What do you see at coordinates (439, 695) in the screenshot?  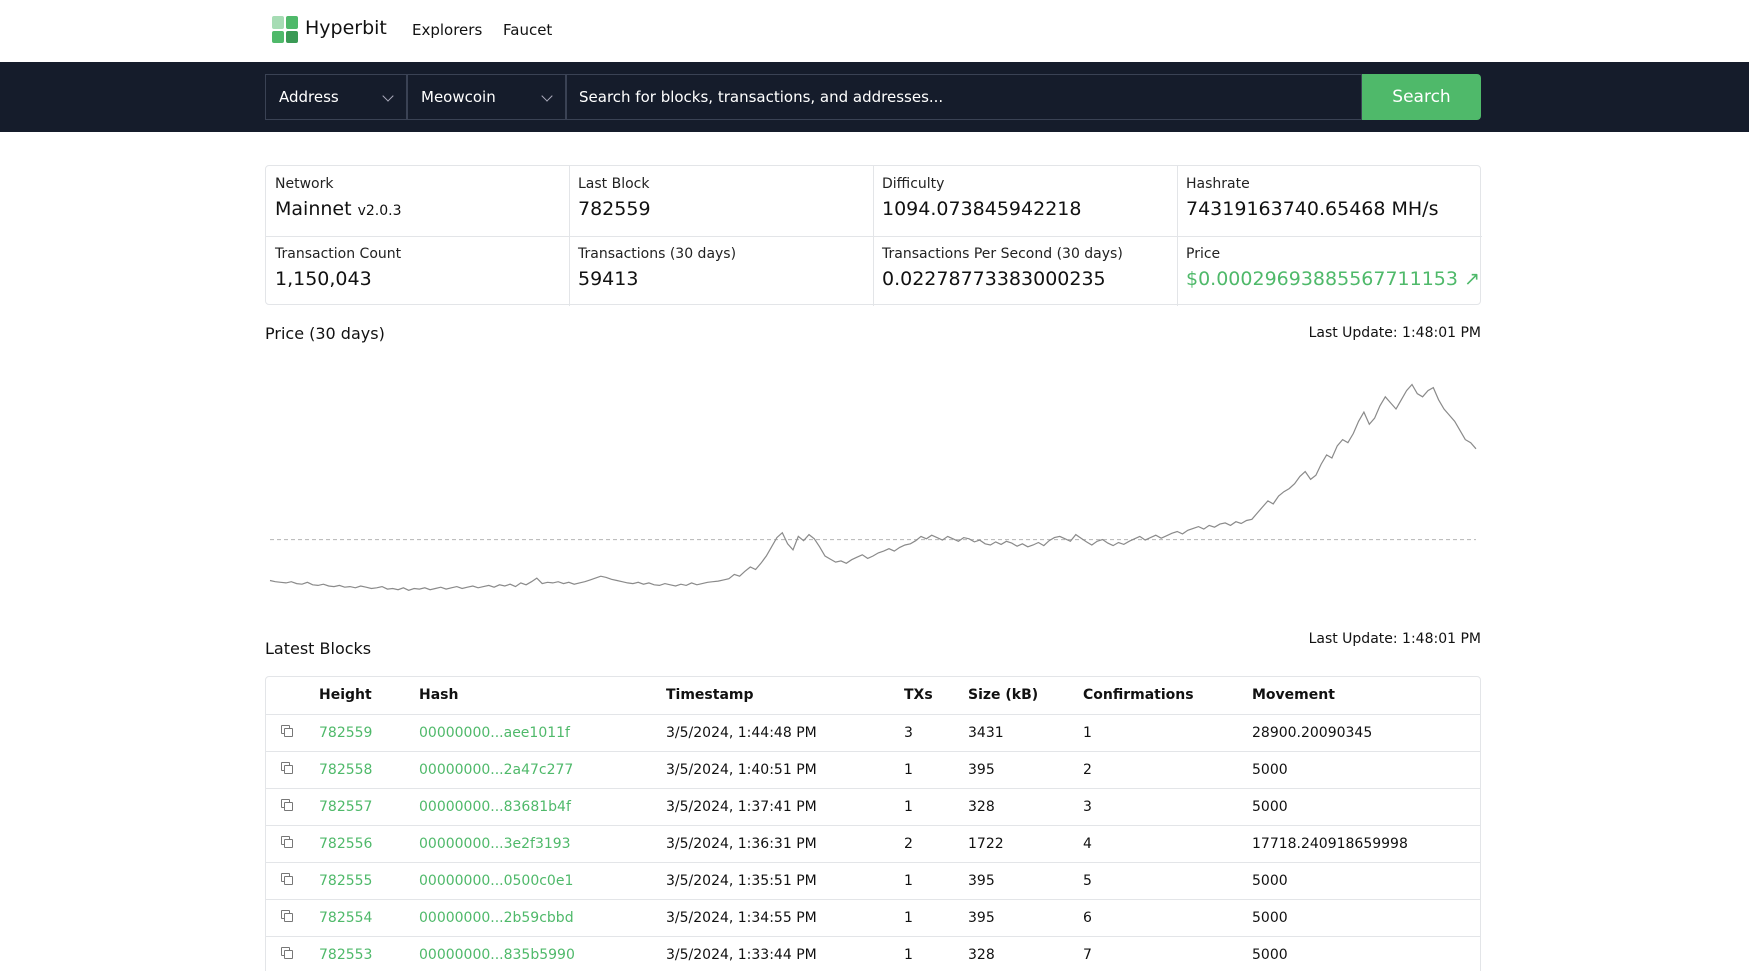 I see `column-header: Hash` at bounding box center [439, 695].